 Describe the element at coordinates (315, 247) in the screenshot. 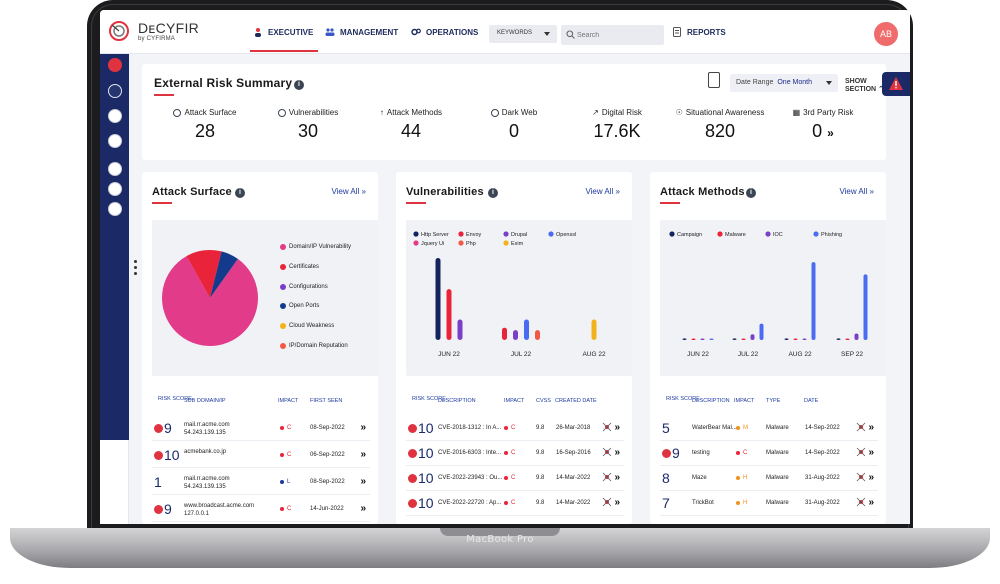

I see `legend-item: Domain/IP Vulnerability` at that location.